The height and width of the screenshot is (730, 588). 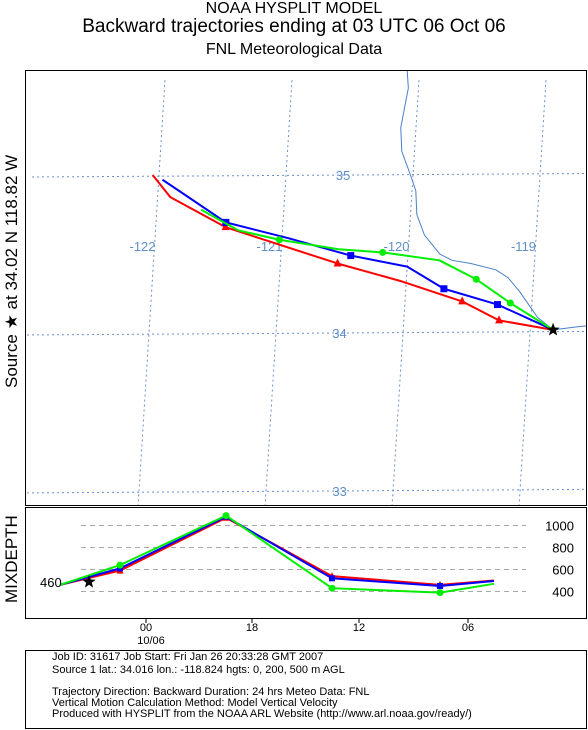 I want to click on mixdepth-y-tick-label: 1000, so click(x=559, y=526).